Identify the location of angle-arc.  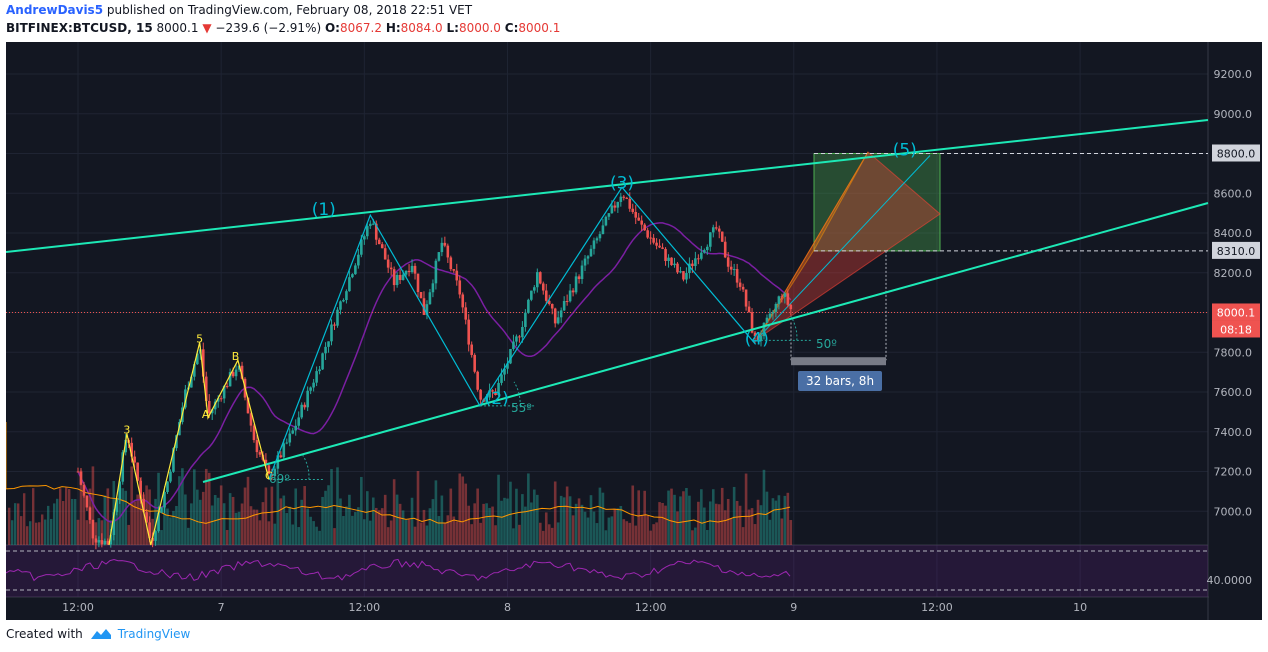
(794, 328).